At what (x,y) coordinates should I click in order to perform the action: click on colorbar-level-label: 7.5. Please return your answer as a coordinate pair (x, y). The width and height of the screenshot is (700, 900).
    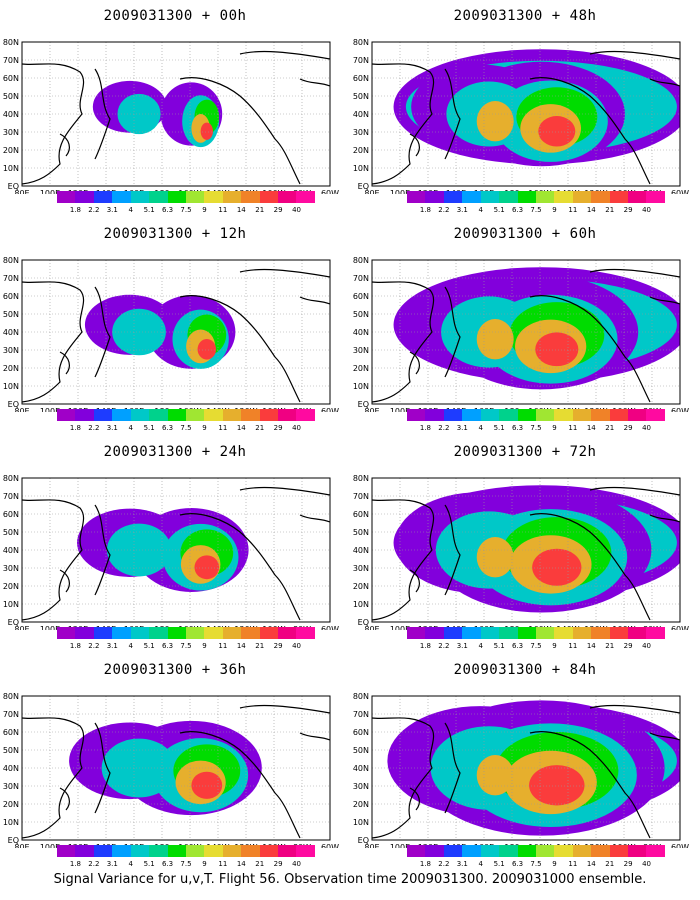
    Looking at the image, I should click on (536, 428).